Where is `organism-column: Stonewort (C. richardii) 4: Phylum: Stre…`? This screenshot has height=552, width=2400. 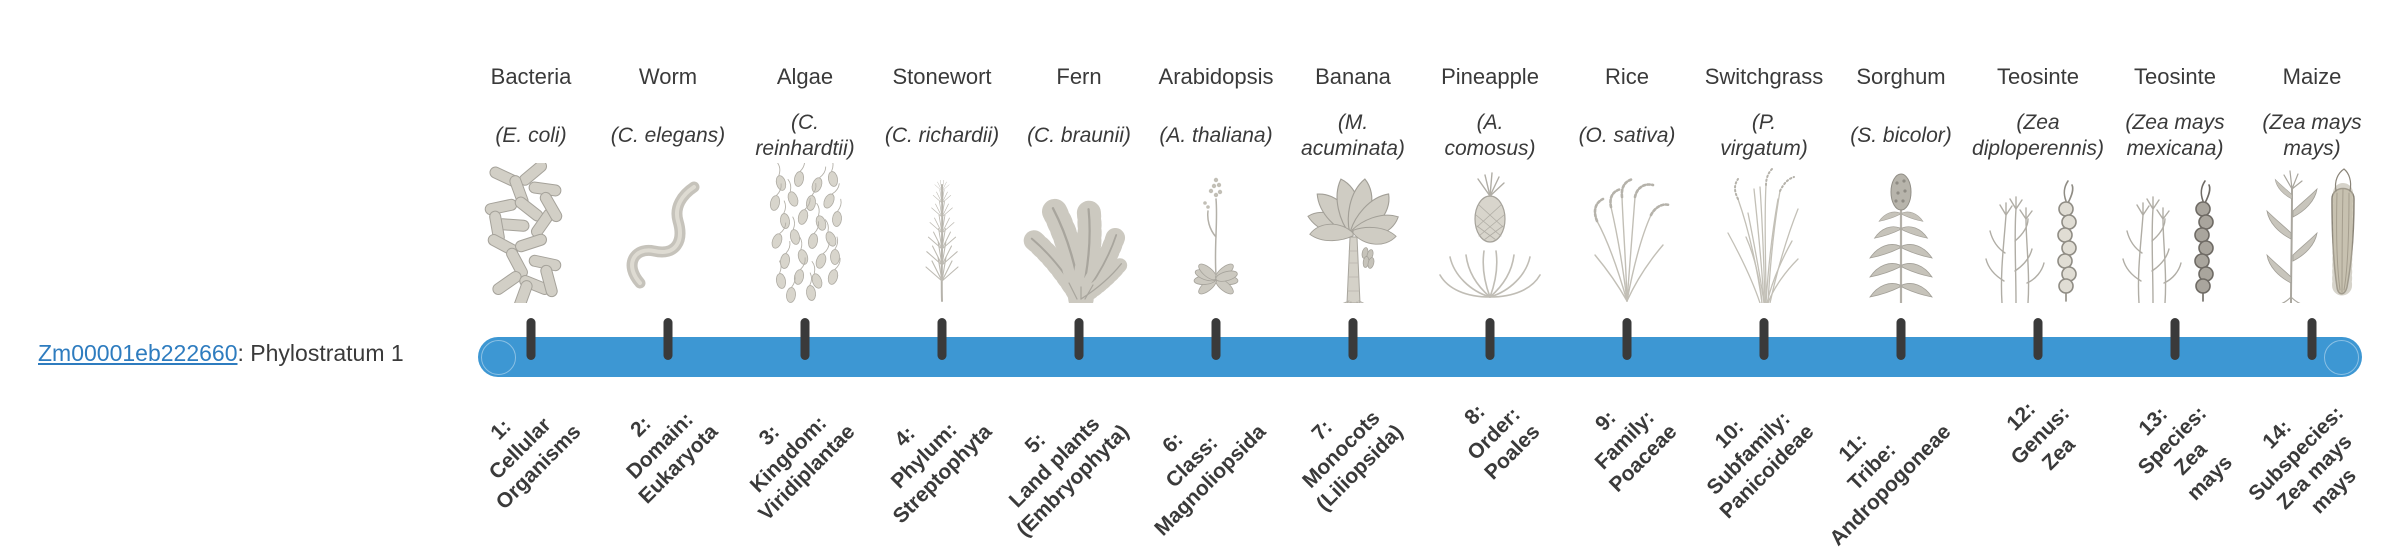 organism-column: Stonewort (C. richardii) 4: Phylum: Stre… is located at coordinates (942, 264).